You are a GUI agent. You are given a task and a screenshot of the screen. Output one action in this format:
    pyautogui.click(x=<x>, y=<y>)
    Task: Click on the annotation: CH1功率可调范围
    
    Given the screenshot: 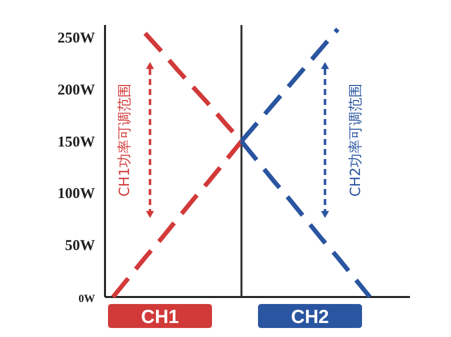 What is the action you would take?
    pyautogui.click(x=125, y=140)
    